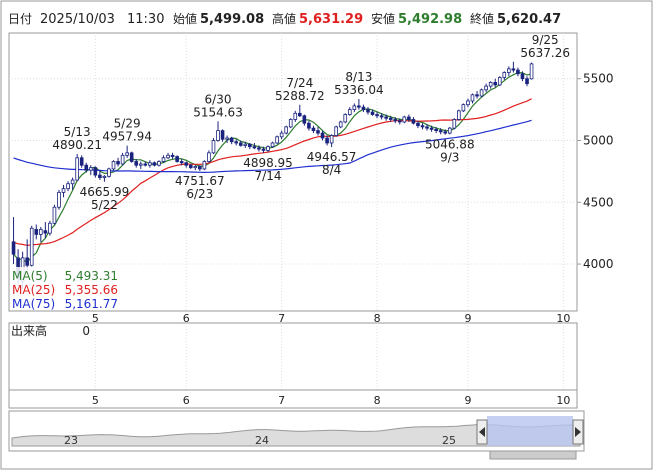 This screenshot has height=470, width=653. I want to click on month-tick-label: 5, so click(95, 400).